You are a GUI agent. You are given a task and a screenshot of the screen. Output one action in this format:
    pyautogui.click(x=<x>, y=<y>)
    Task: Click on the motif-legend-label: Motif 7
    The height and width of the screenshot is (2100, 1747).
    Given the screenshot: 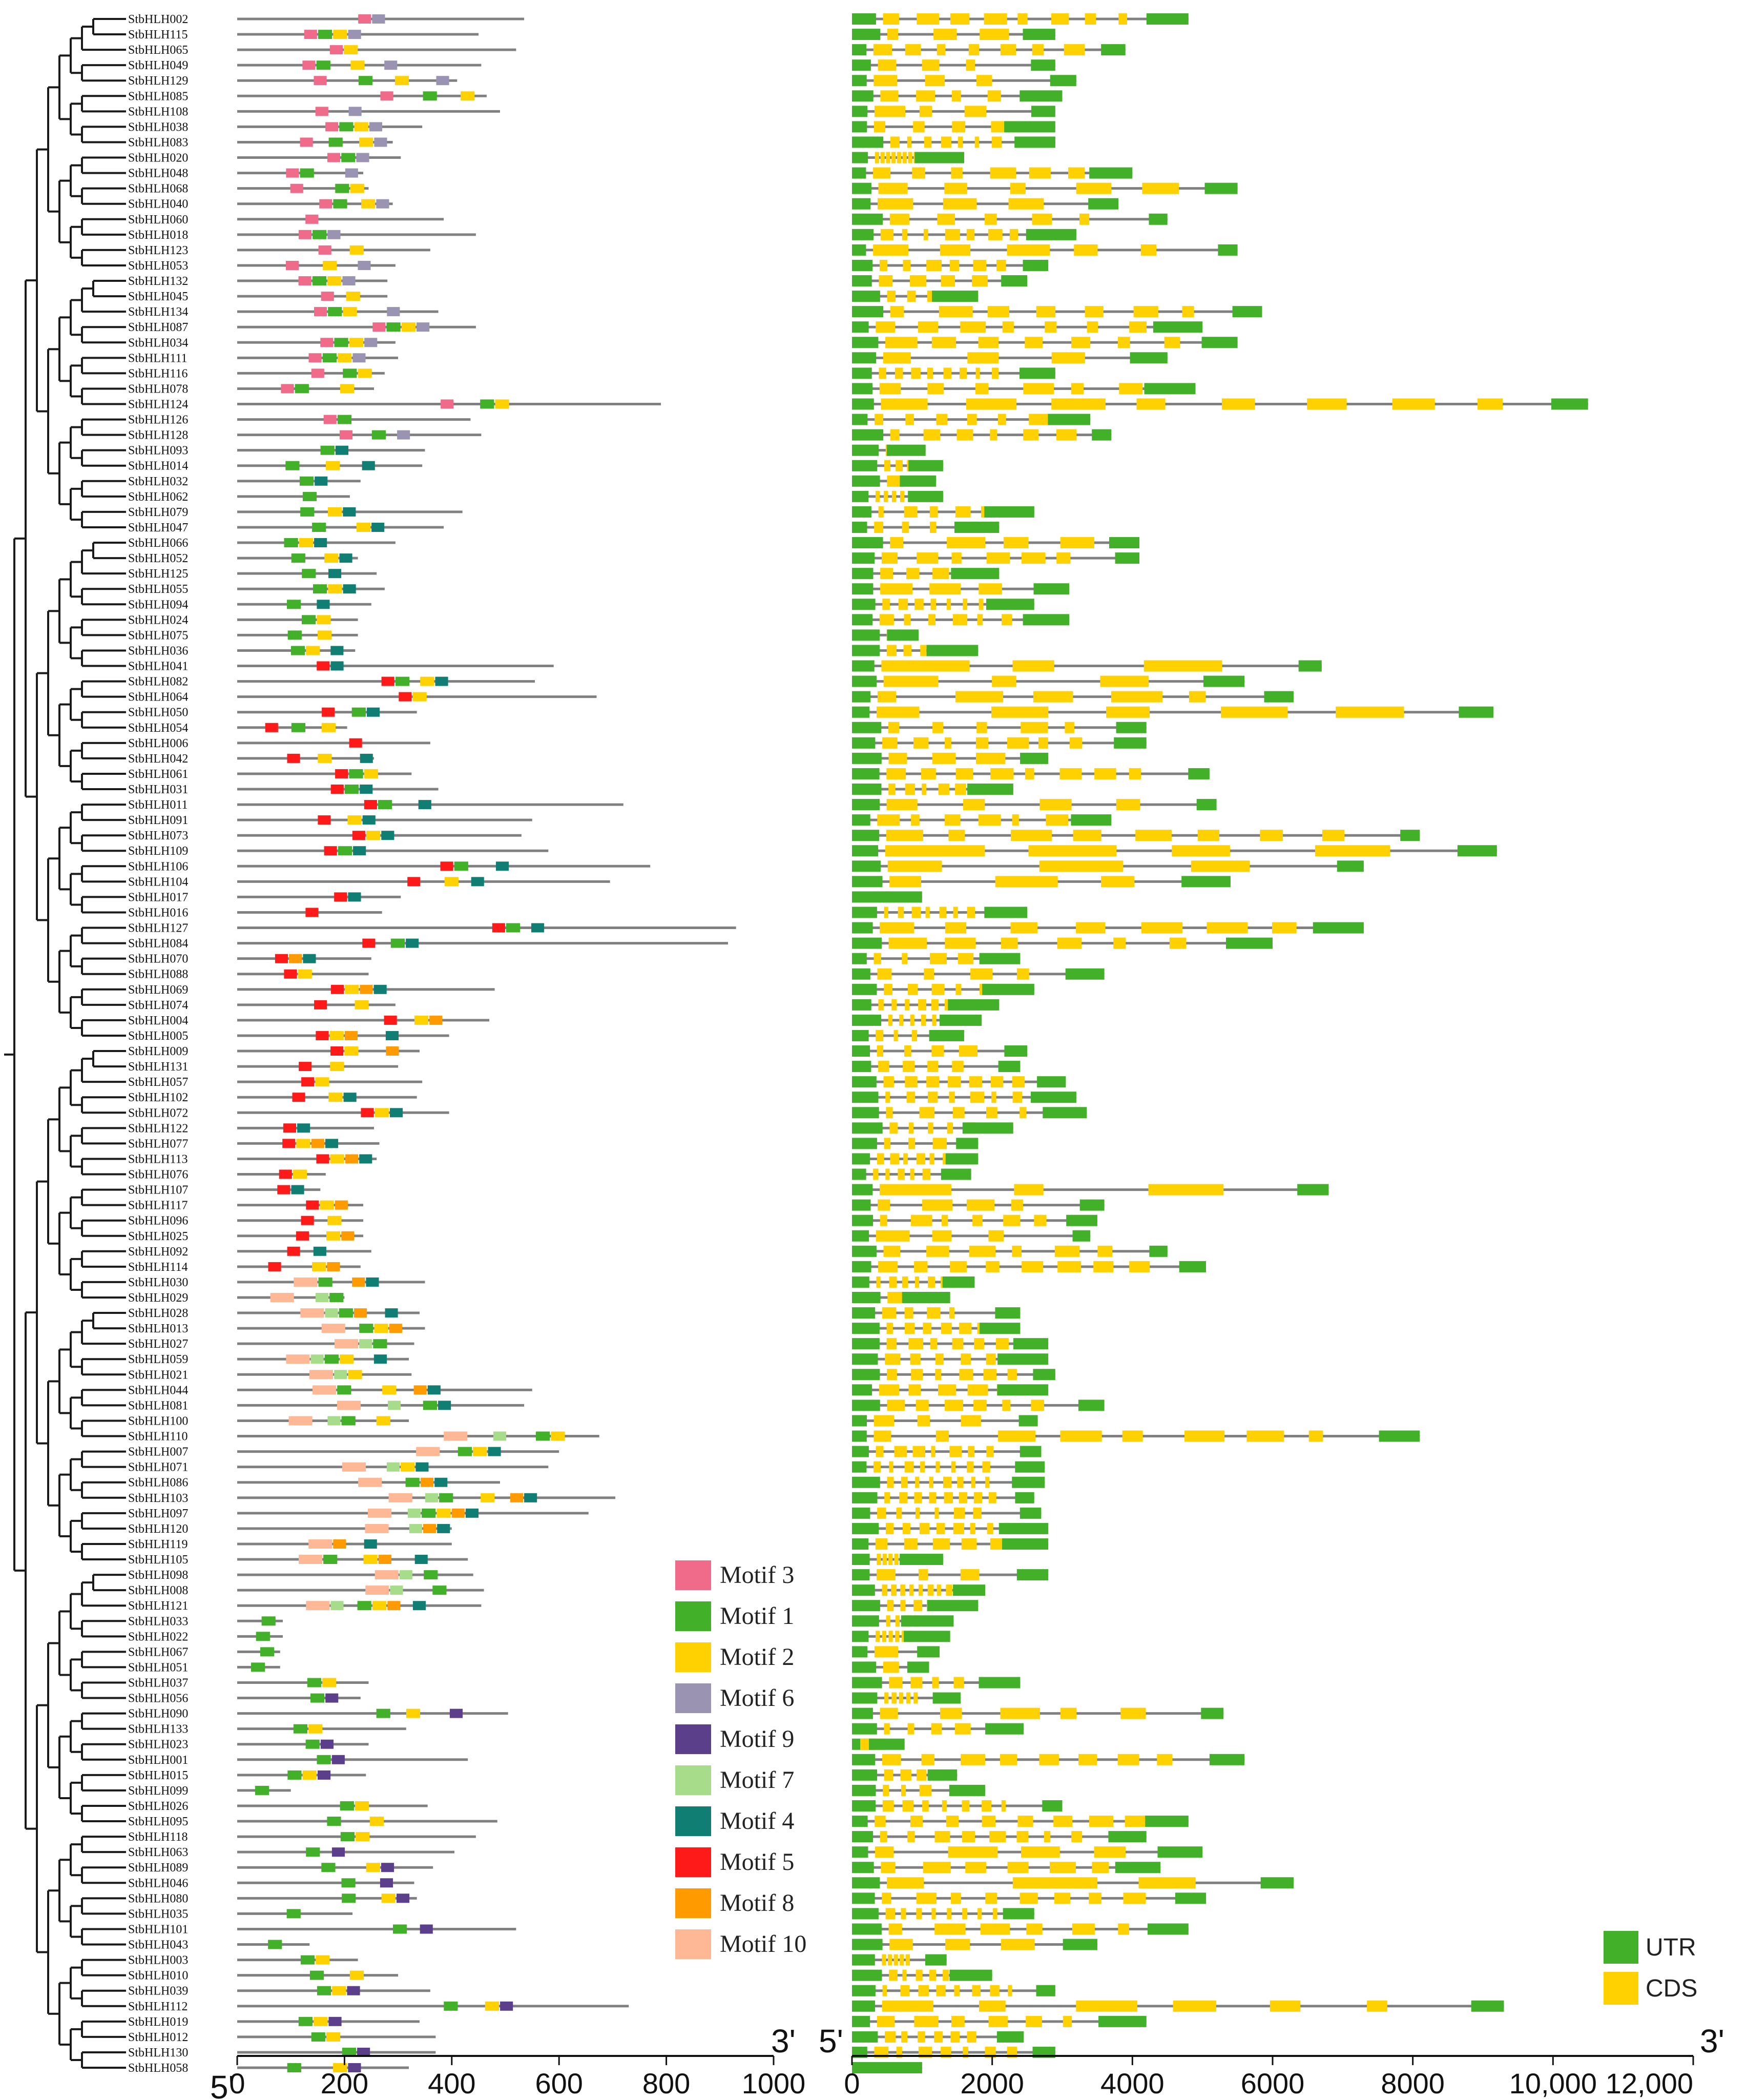 What is the action you would take?
    pyautogui.click(x=757, y=1780)
    